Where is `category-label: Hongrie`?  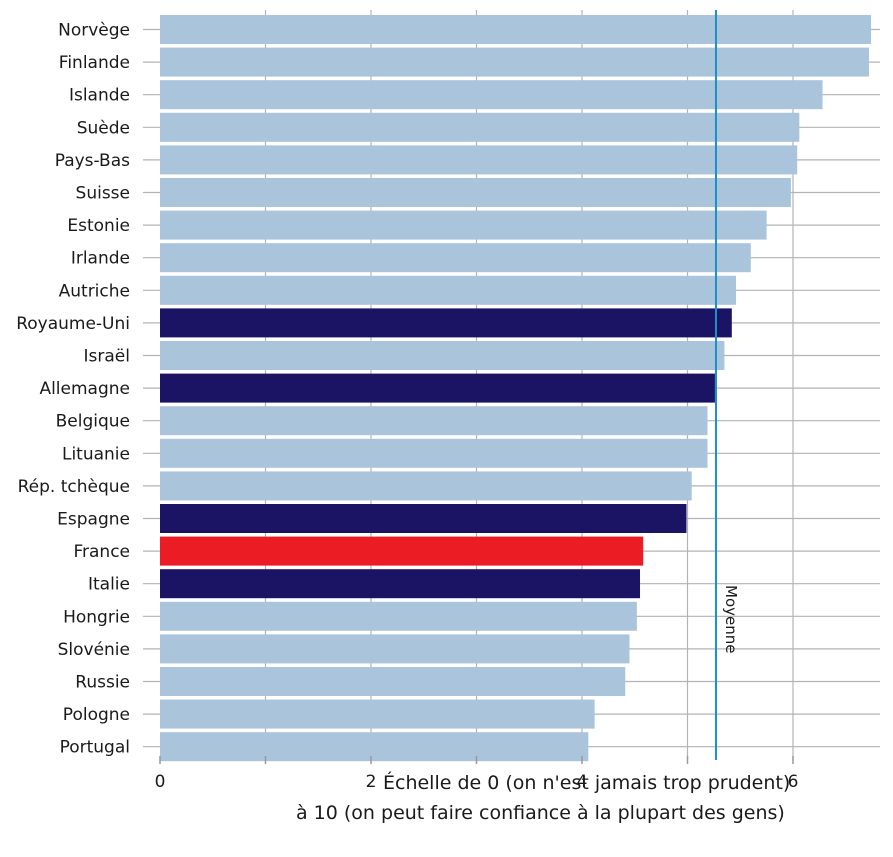 category-label: Hongrie is located at coordinates (96, 617).